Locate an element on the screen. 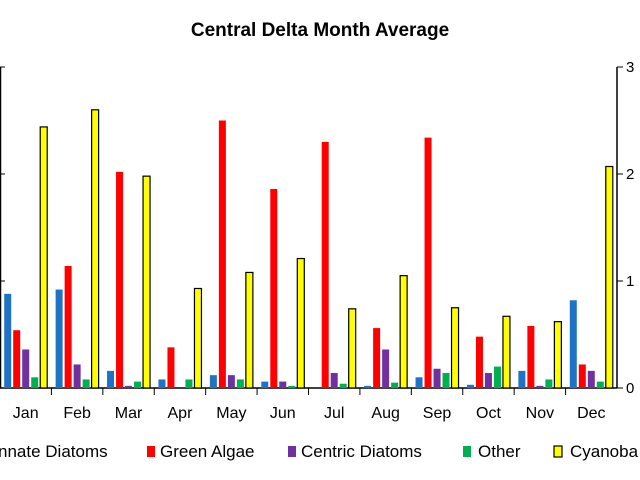 The width and height of the screenshot is (640, 480). bar-cyanobacteria-apr is located at coordinates (198, 338).